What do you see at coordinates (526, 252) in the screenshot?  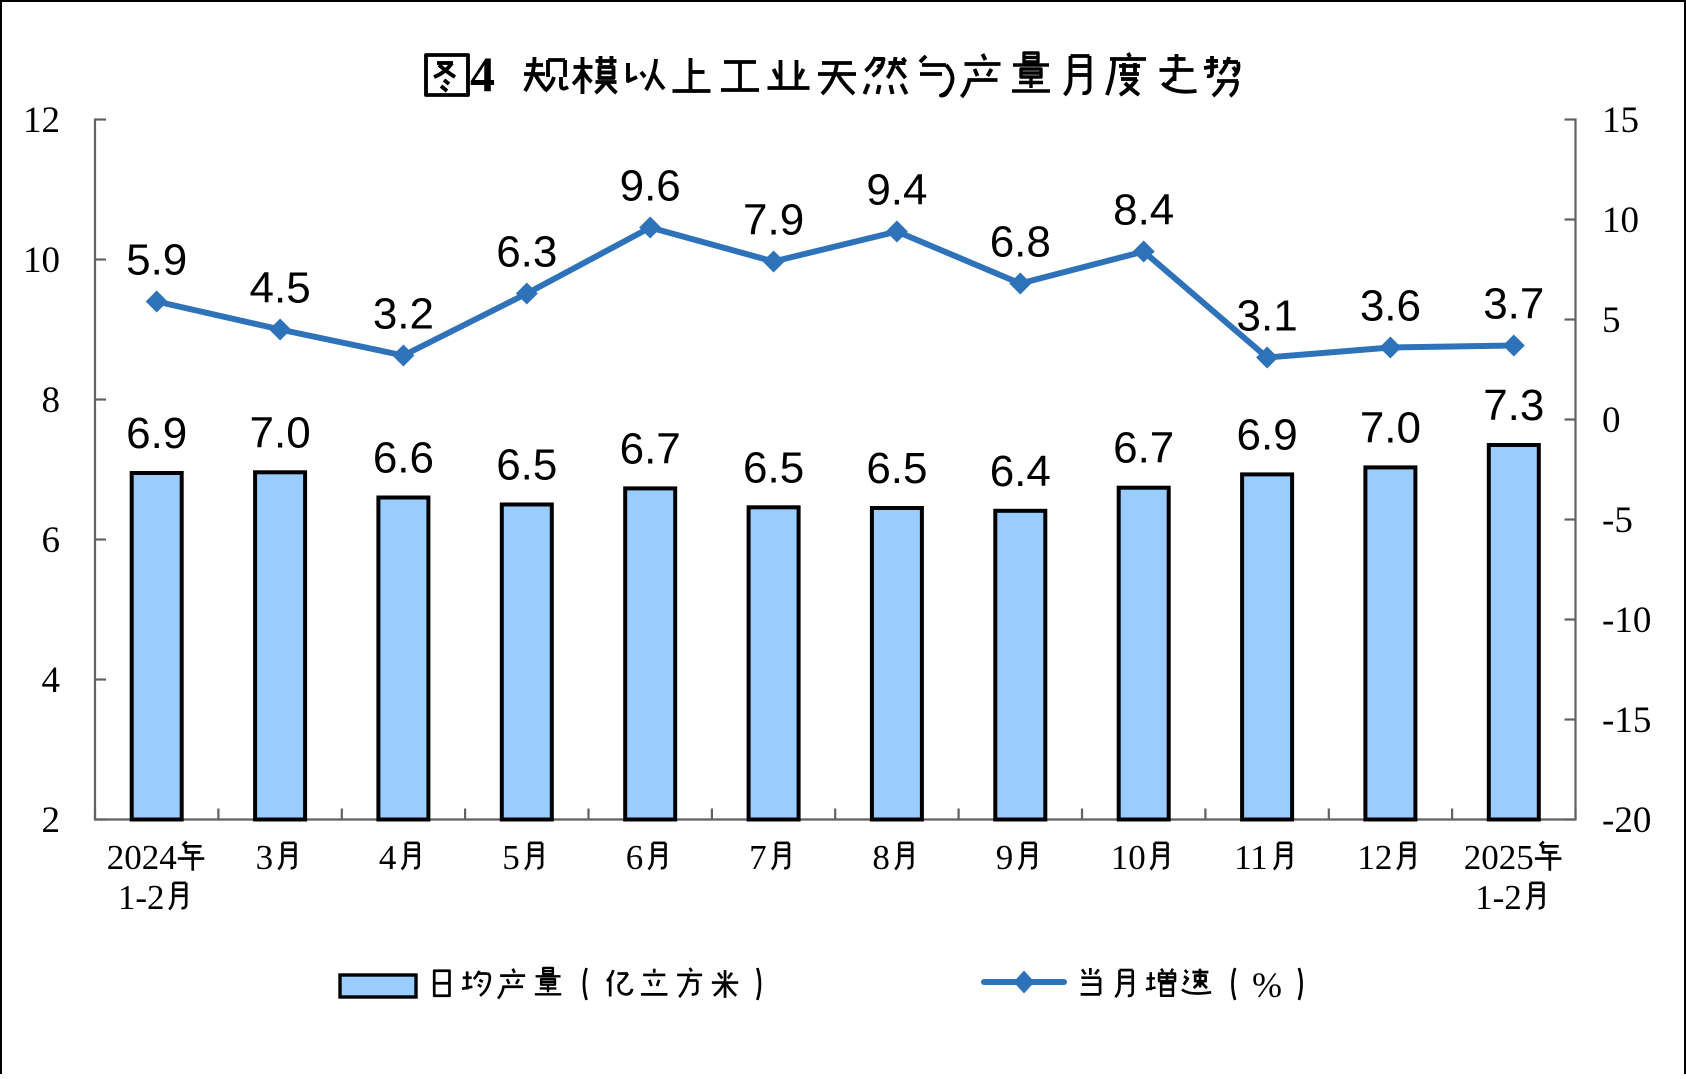 I see `svg-text: 6.3` at bounding box center [526, 252].